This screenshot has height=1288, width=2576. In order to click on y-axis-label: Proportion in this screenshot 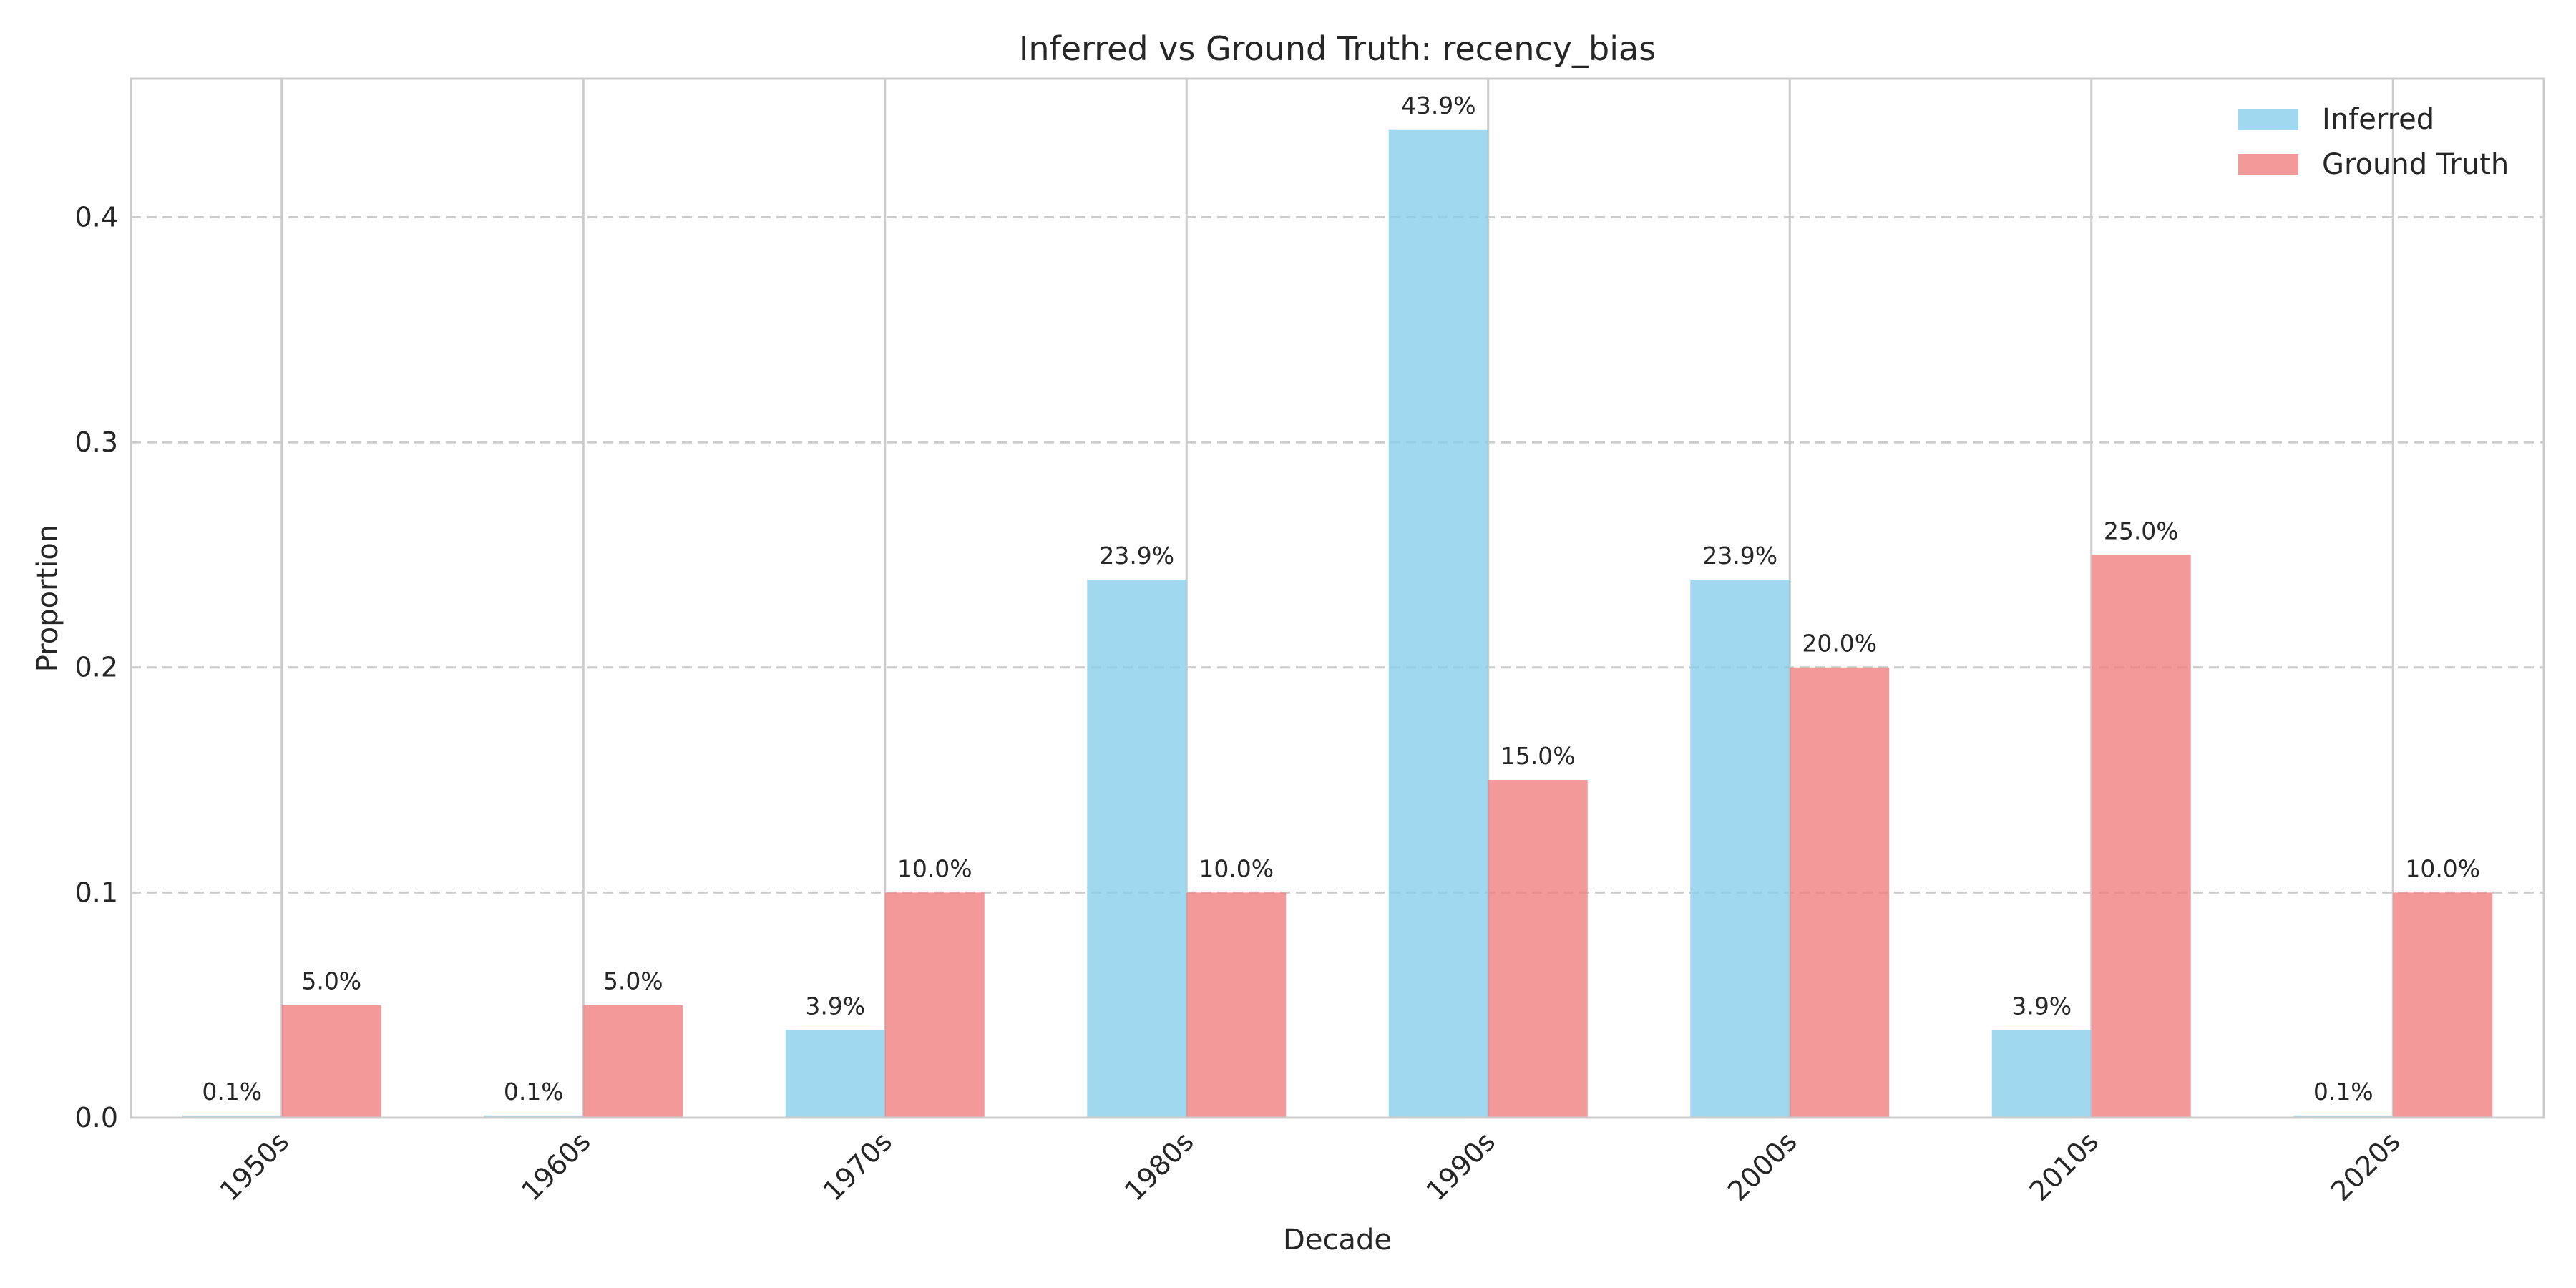, I will do `click(48, 598)`.